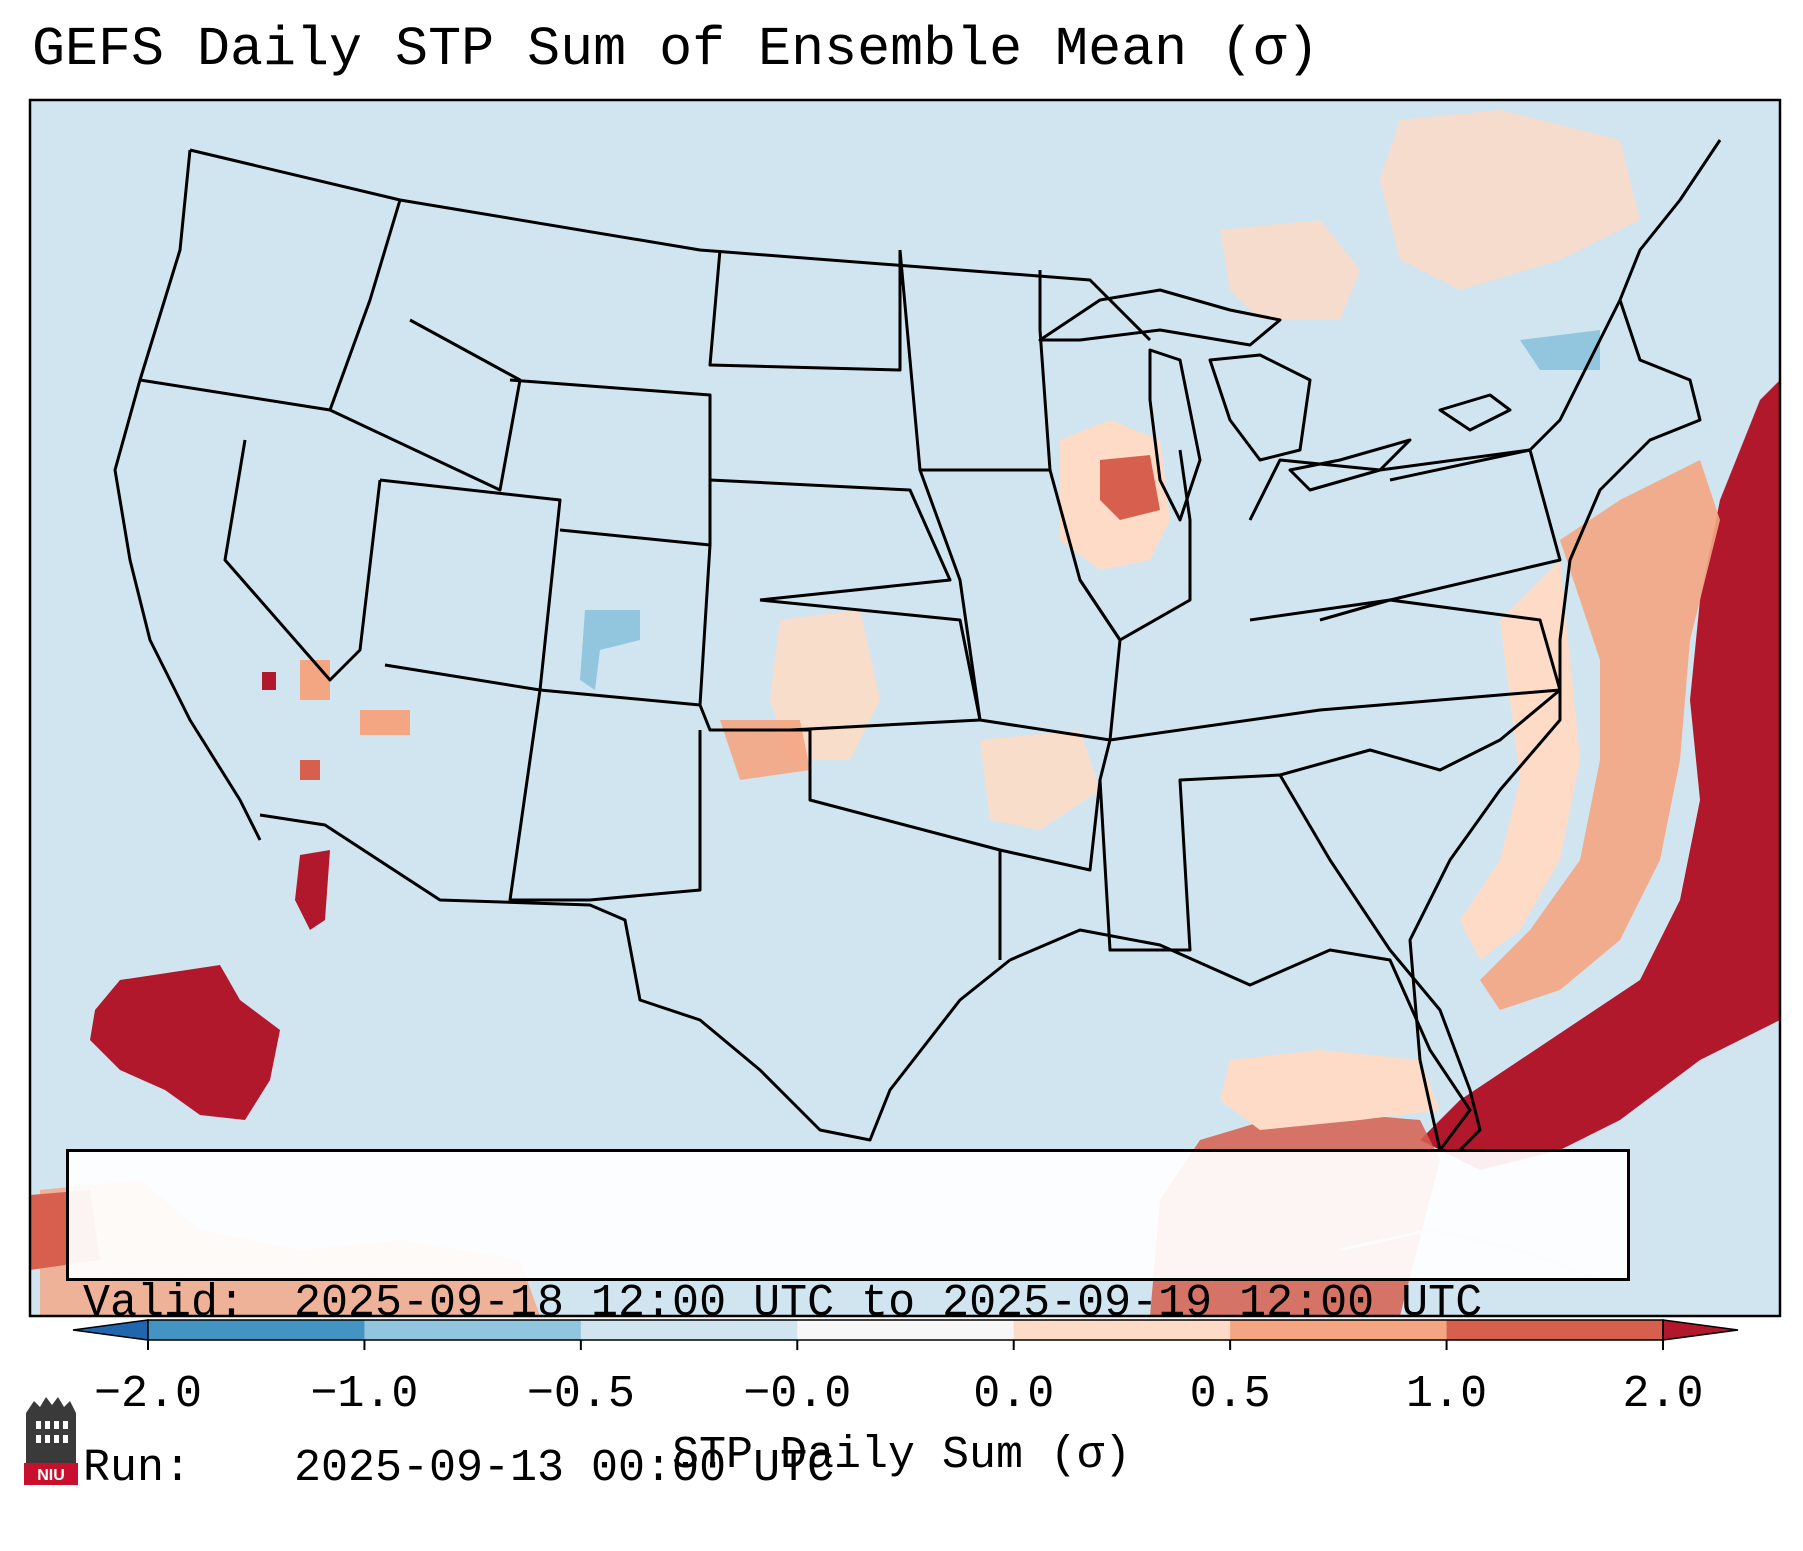 The width and height of the screenshot is (1803, 1551). I want to click on idaho-montana, so click(425, 405).